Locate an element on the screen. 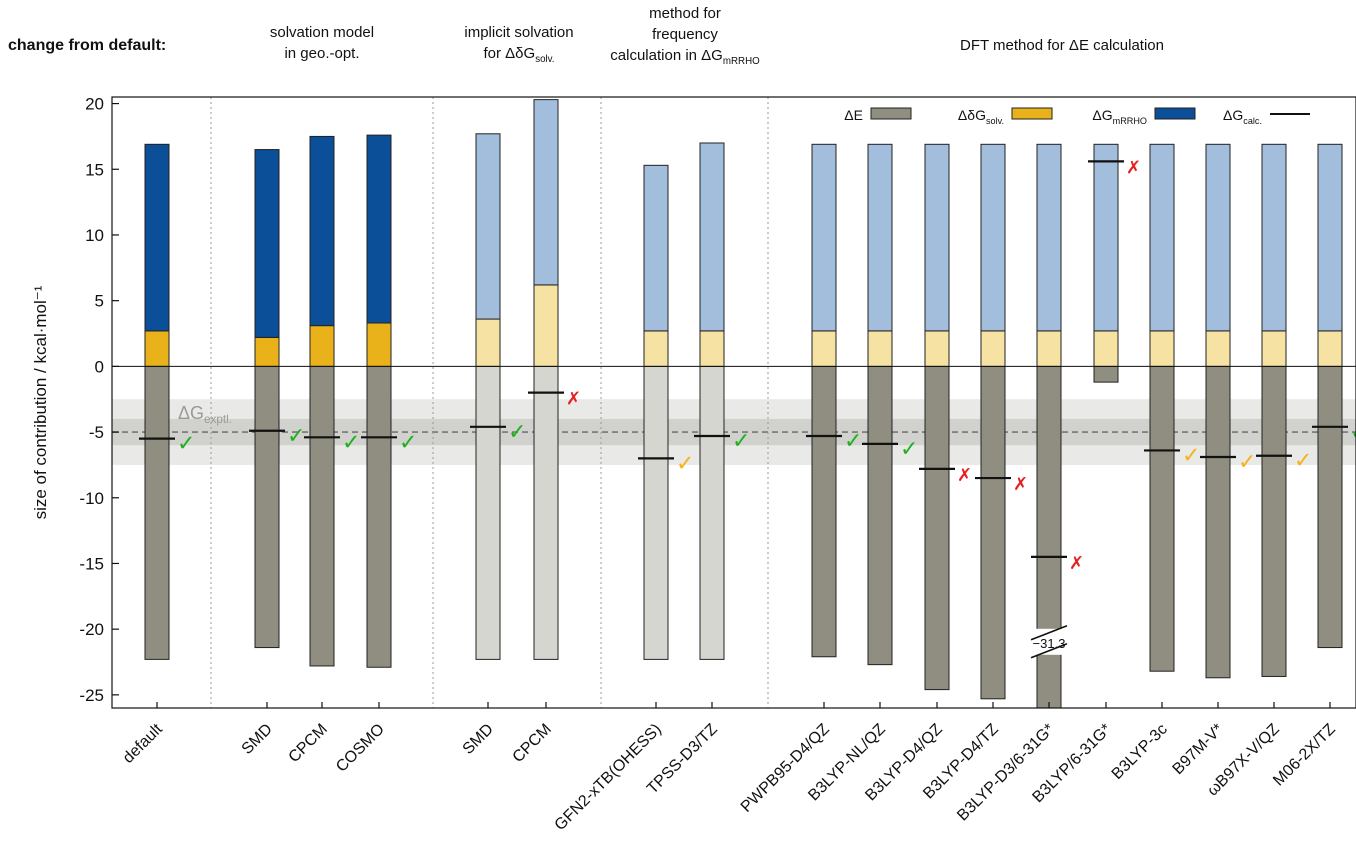  verdict-fair-16: ✓ is located at coordinates (1303, 460).